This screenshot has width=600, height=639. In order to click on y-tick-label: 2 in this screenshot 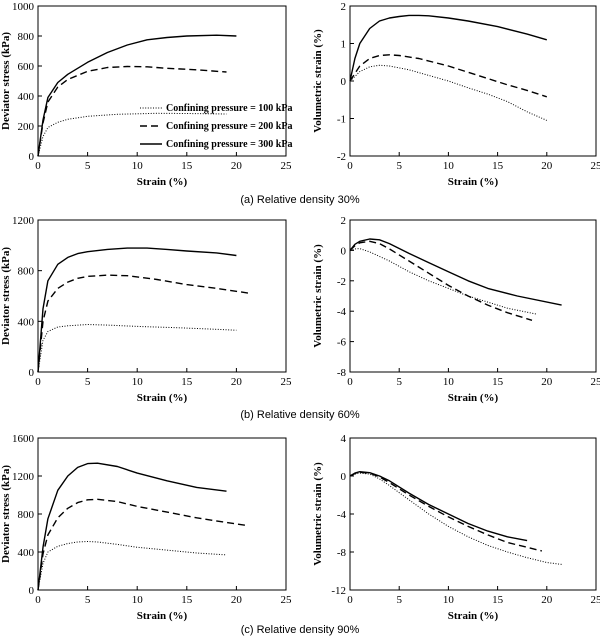, I will do `click(344, 7)`.